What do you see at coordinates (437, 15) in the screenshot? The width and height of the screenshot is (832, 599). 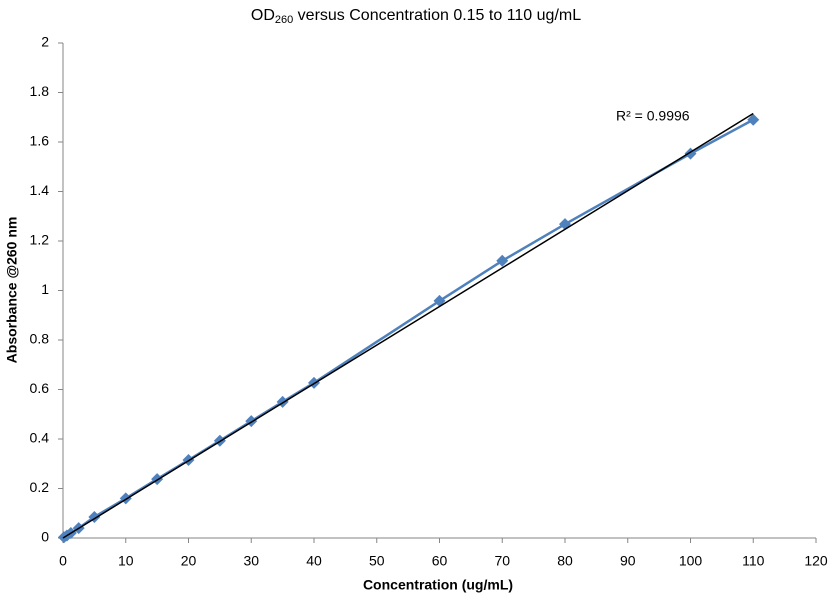 I see `title-rest: versus Concentration 0.15 to 110 ug/mL` at bounding box center [437, 15].